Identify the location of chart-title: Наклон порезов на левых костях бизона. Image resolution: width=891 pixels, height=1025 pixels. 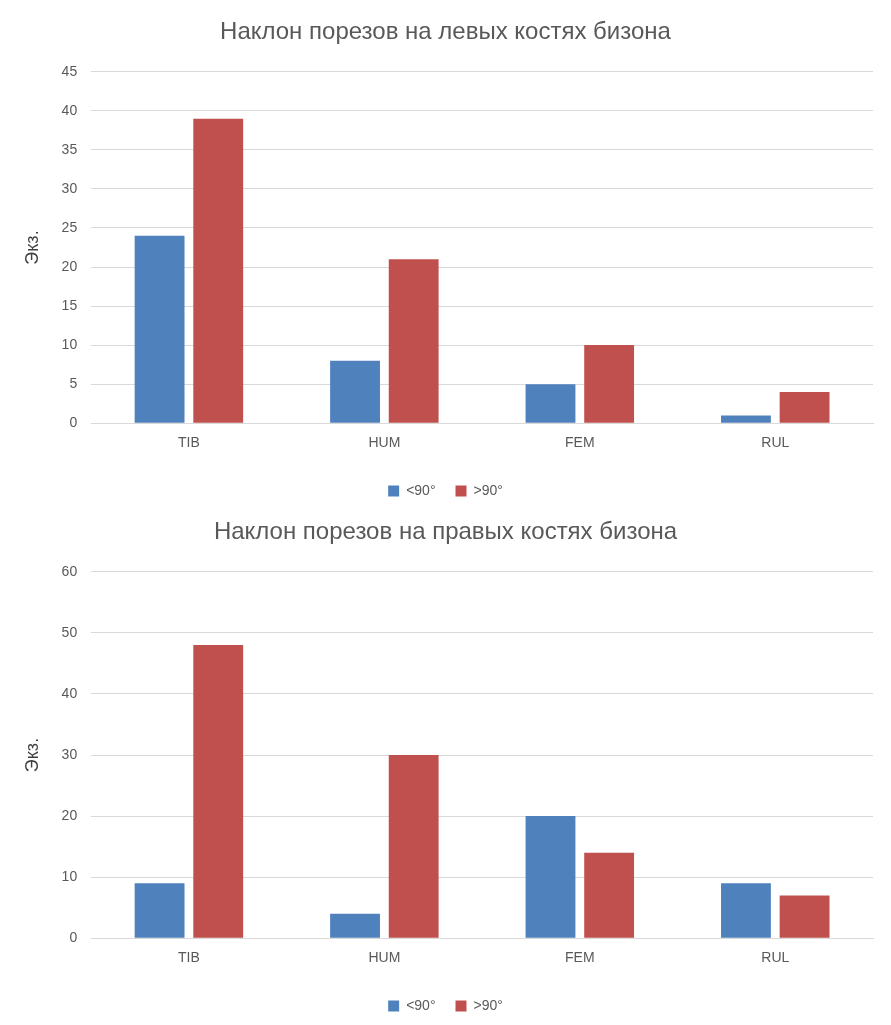
(446, 31).